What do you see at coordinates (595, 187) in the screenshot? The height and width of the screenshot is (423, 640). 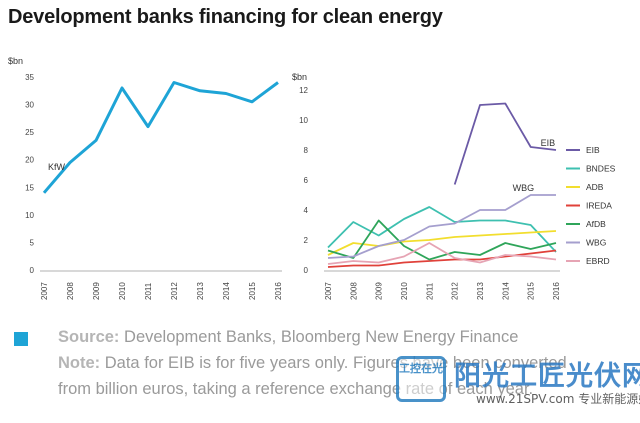 I see `legend-label-adb: ADB` at bounding box center [595, 187].